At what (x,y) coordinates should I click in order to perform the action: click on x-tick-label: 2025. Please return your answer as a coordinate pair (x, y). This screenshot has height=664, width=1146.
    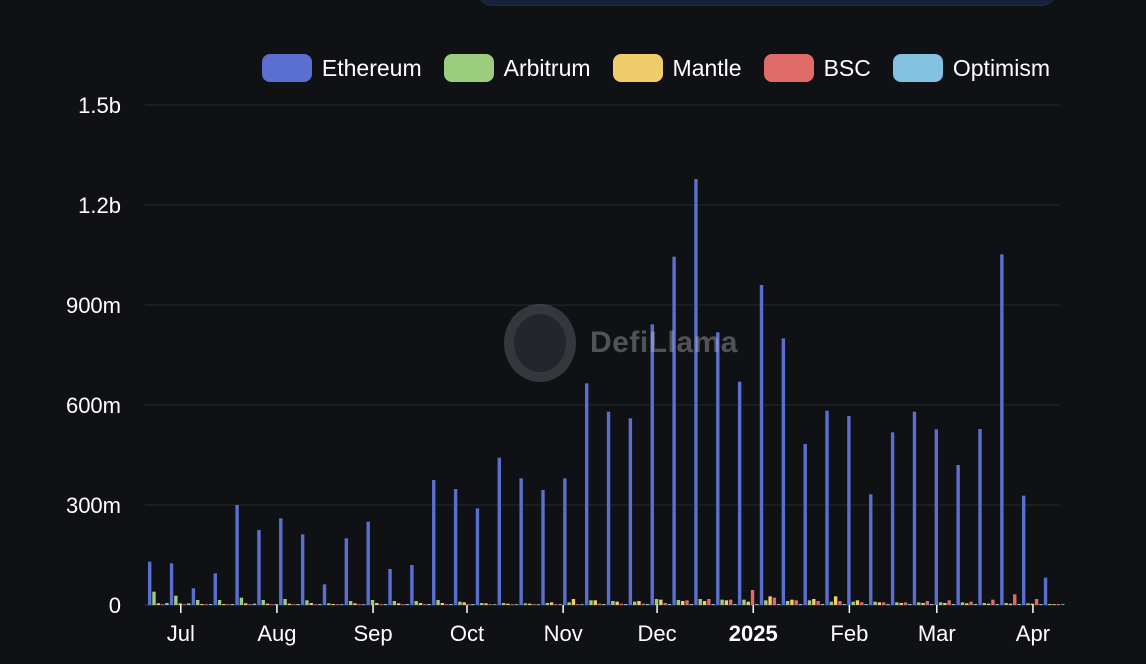
    Looking at the image, I should click on (753, 633).